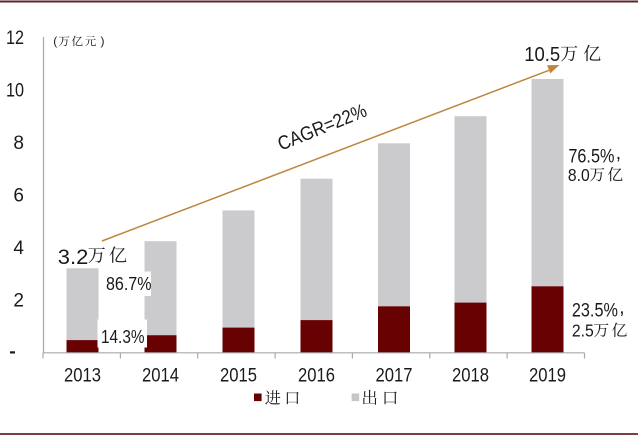  Describe the element at coordinates (238, 376) in the screenshot. I see `svg-text: 2015` at that location.